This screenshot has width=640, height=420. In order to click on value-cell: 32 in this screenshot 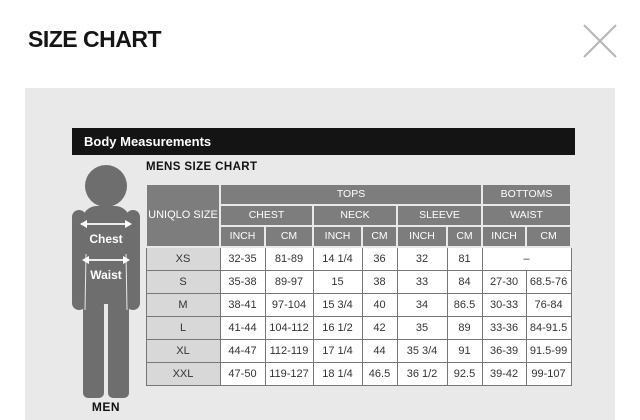, I will do `click(422, 258)`.